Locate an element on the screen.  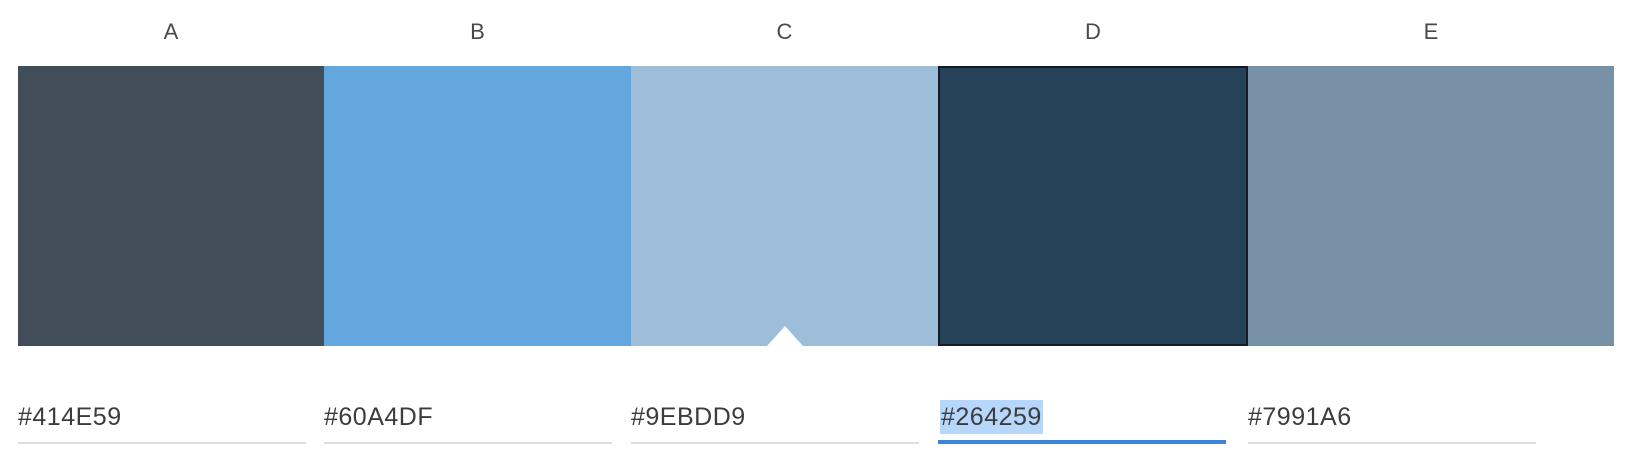
column-label-d: D is located at coordinates (1093, 31).